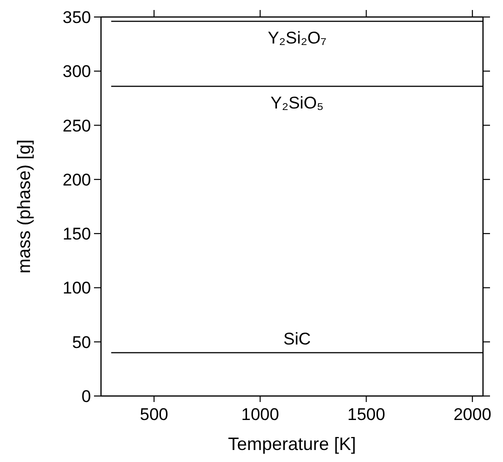  I want to click on y-tick-label: 0, so click(86, 396).